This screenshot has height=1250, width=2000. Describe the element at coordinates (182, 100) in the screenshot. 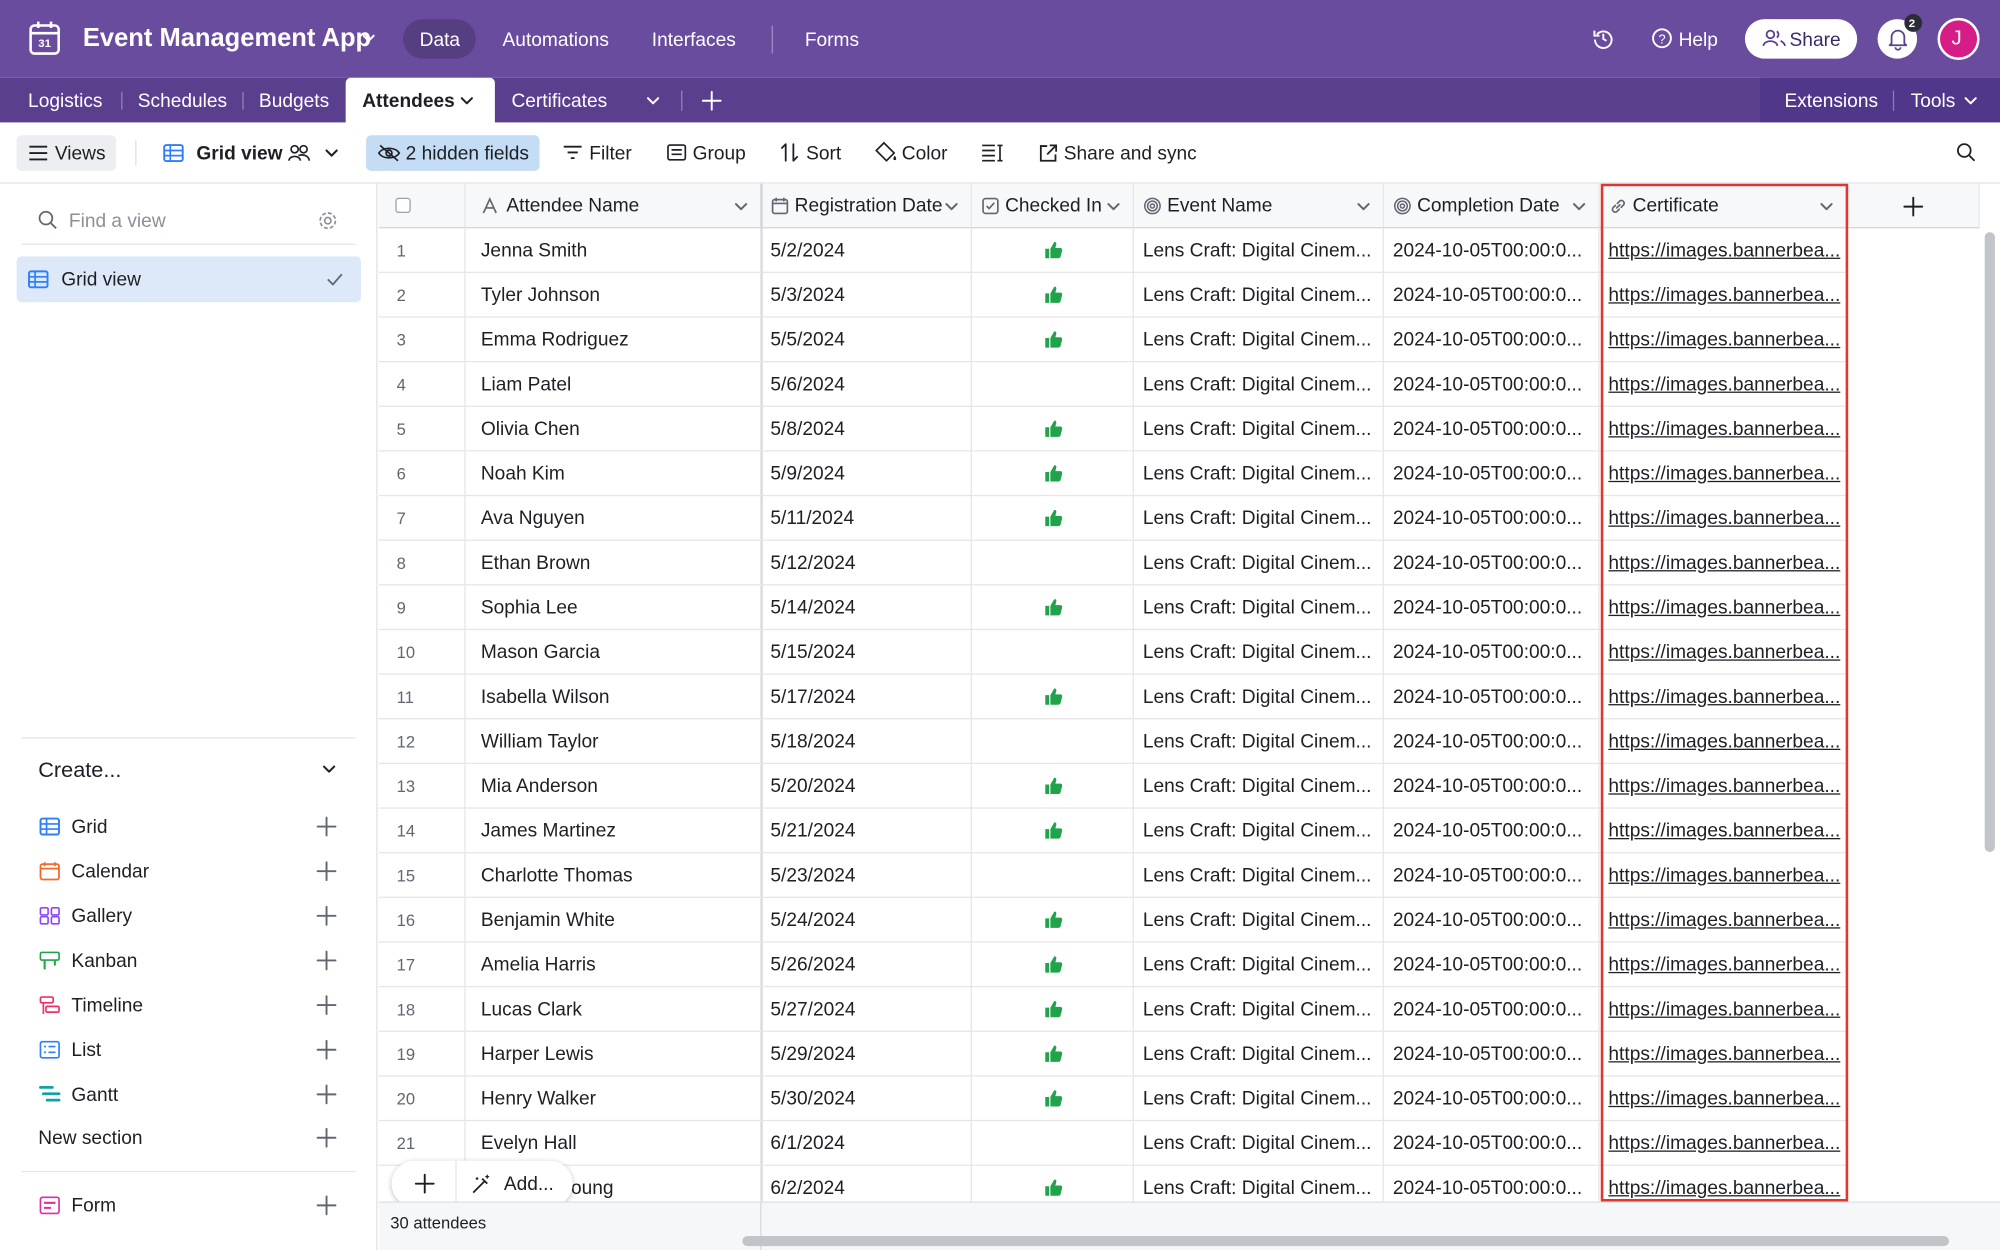

I see `table-tab: Schedules` at that location.